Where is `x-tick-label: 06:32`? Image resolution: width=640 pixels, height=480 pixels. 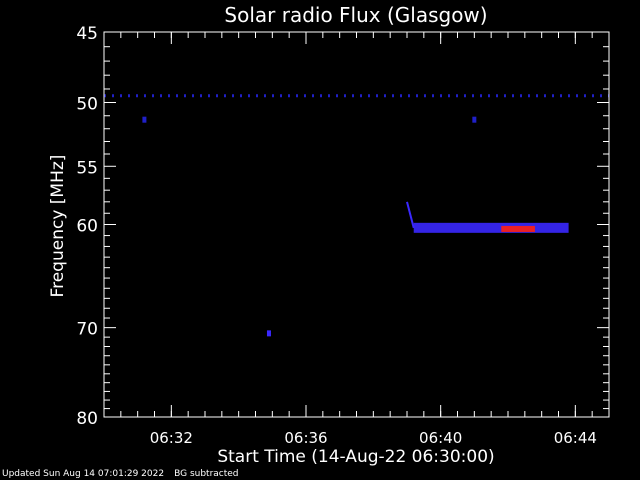 x-tick-label: 06:32 is located at coordinates (171, 438).